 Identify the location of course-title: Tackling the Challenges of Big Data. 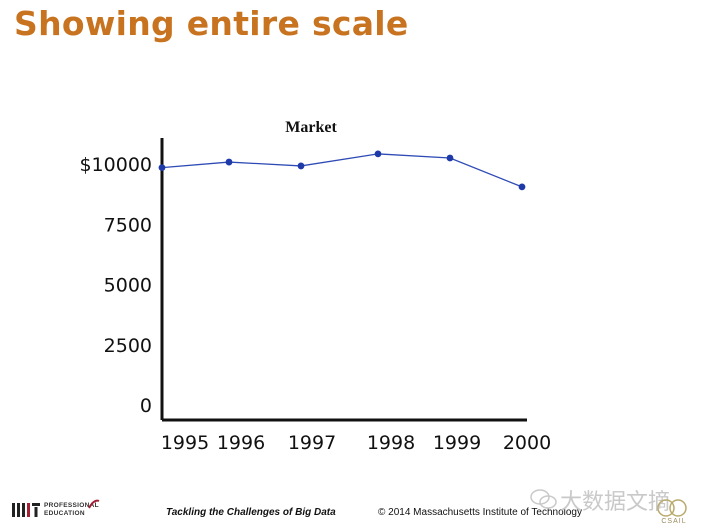
(251, 512).